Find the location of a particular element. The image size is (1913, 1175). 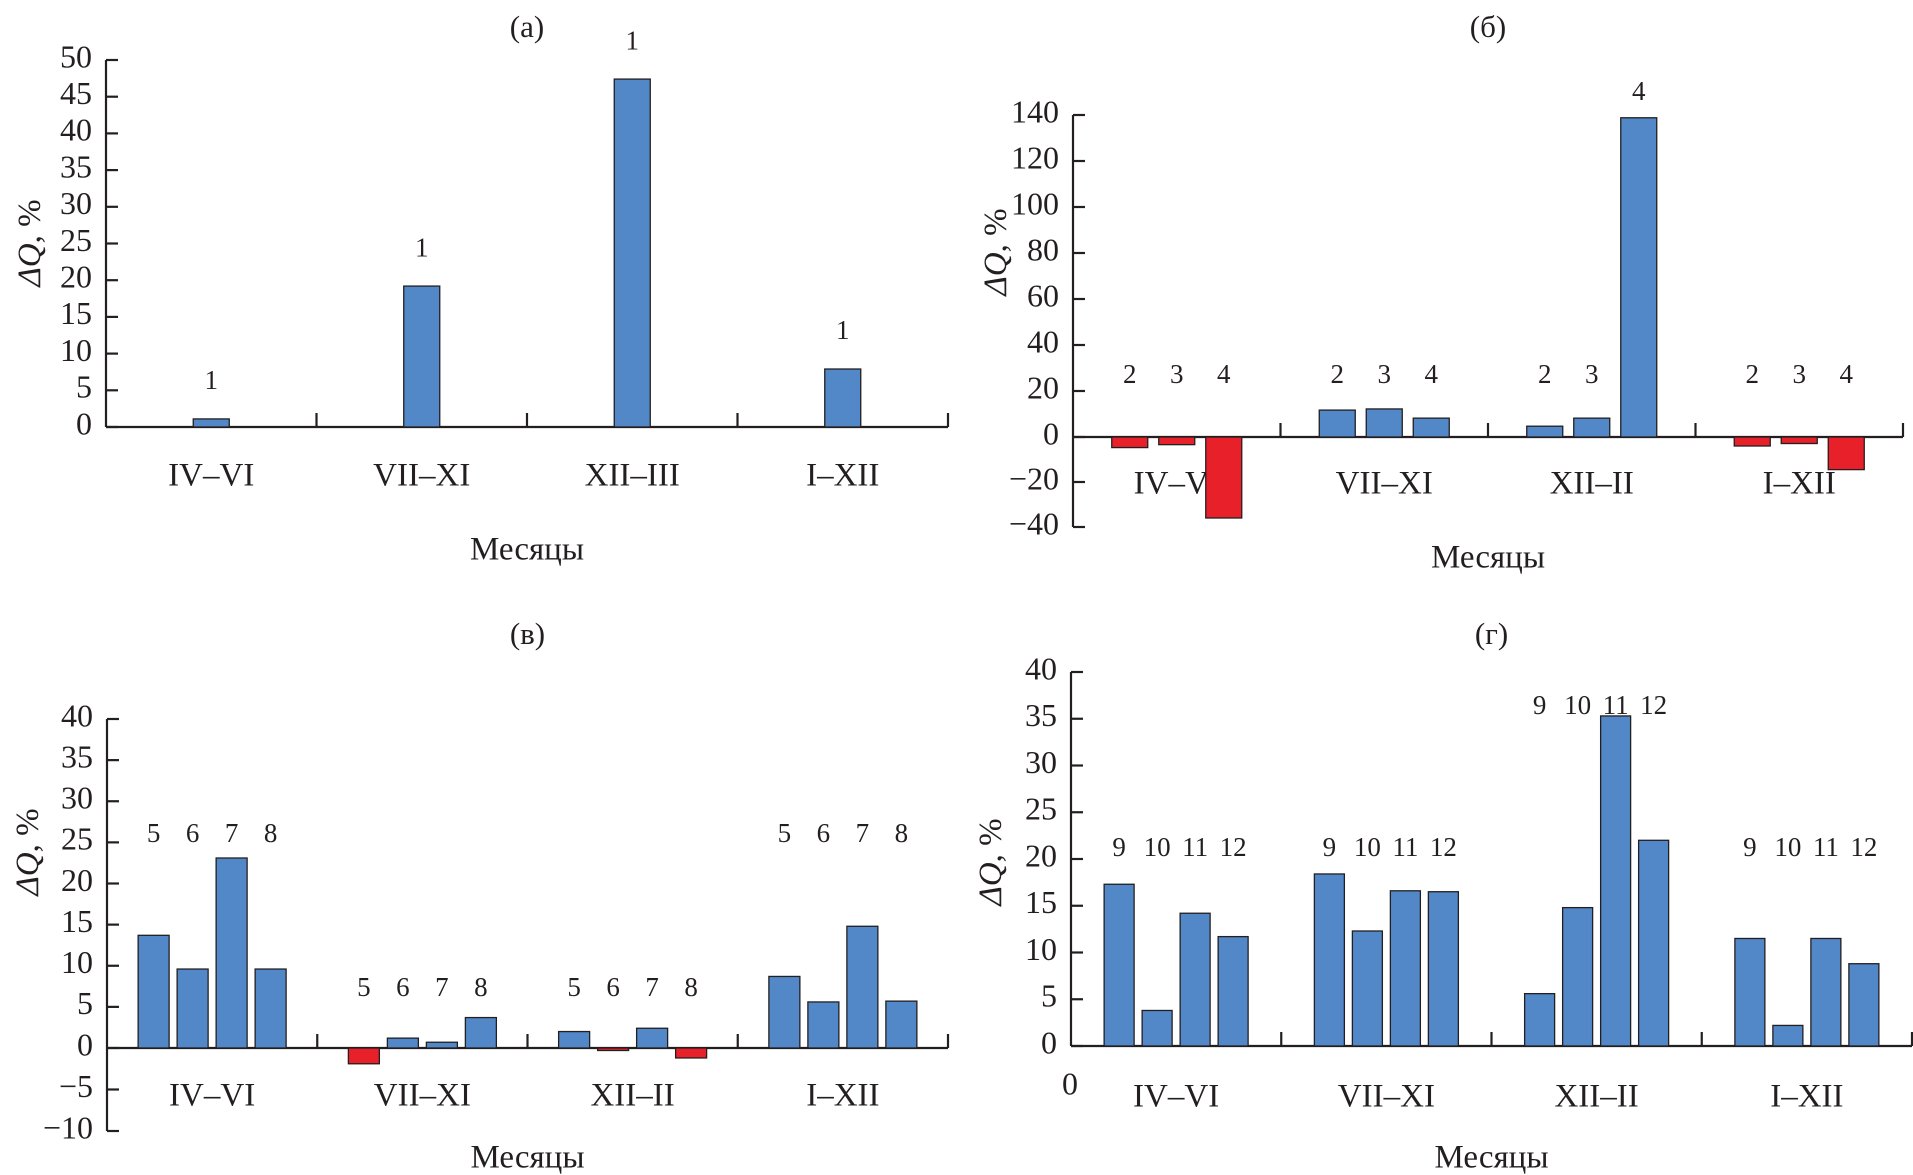

y-tick-label: 120 is located at coordinates (1035, 157).